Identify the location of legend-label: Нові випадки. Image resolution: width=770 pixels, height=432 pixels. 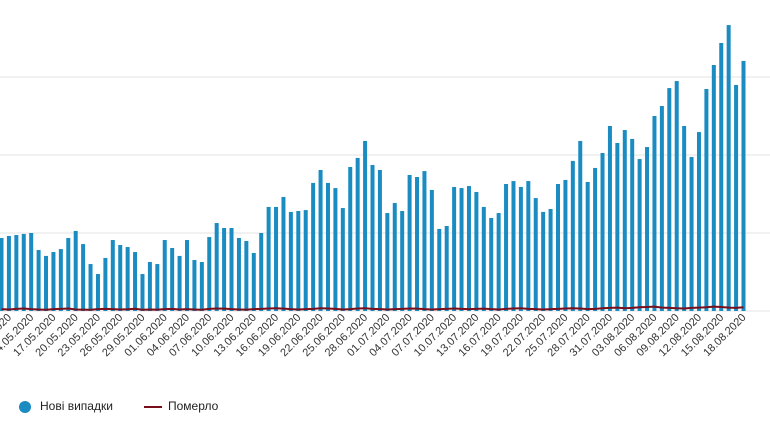
(76, 406).